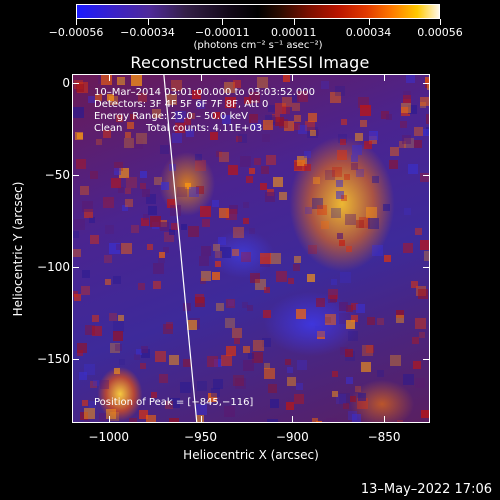  What do you see at coordinates (258, 45) in the screenshot?
I see `colorbar-units: (photons cm⁻² s⁻¹ asec⁻²)` at bounding box center [258, 45].